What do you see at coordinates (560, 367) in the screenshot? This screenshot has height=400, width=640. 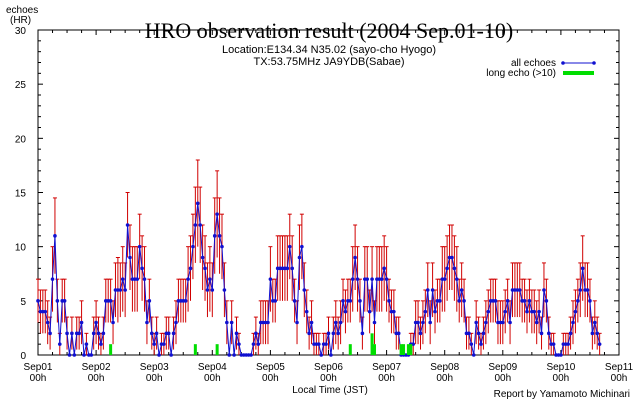 I see `x-tick-day-label: Sep10` at bounding box center [560, 367].